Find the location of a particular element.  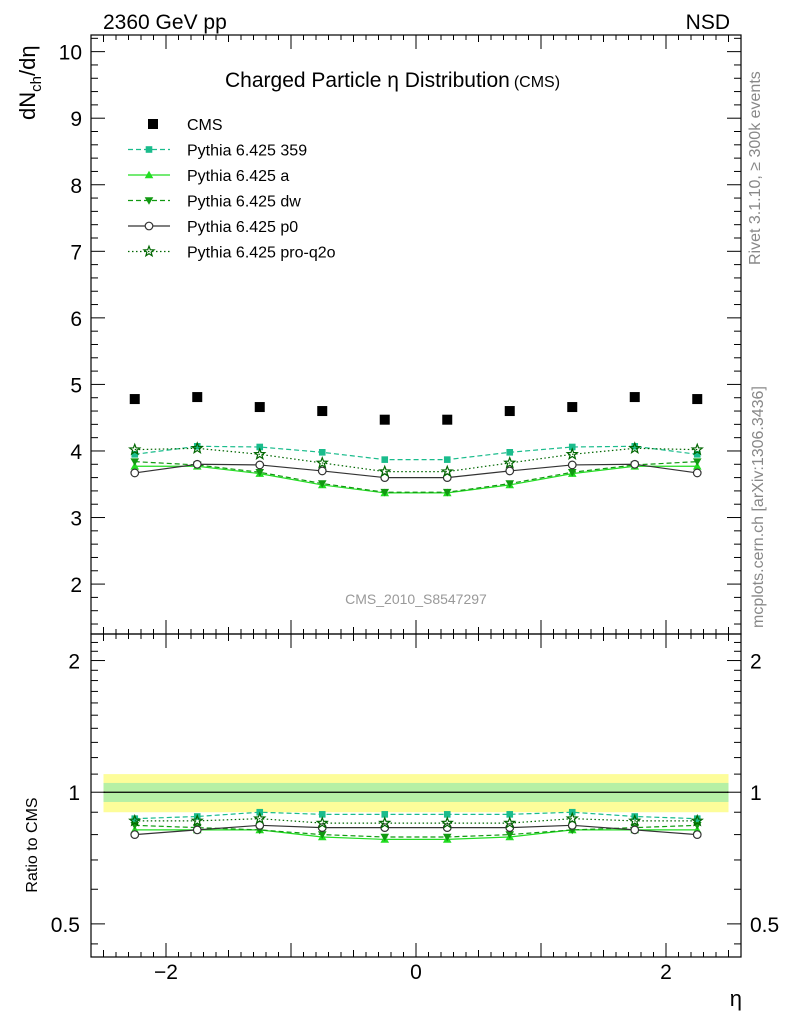

legend-item: Pythia 6.425 p0 is located at coordinates (213, 227).